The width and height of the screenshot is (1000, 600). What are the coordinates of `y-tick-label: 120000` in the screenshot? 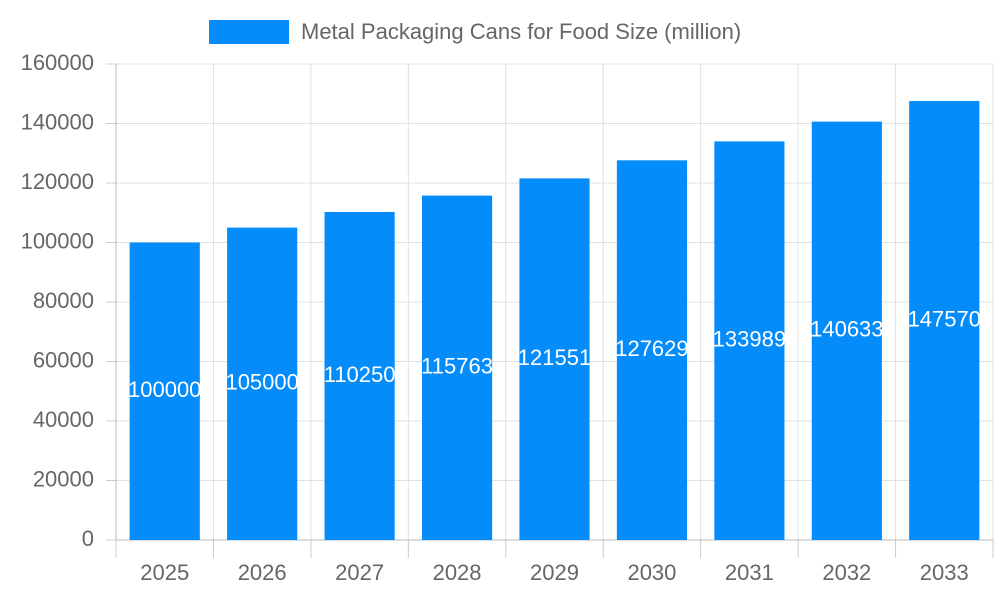 It's located at (57, 181).